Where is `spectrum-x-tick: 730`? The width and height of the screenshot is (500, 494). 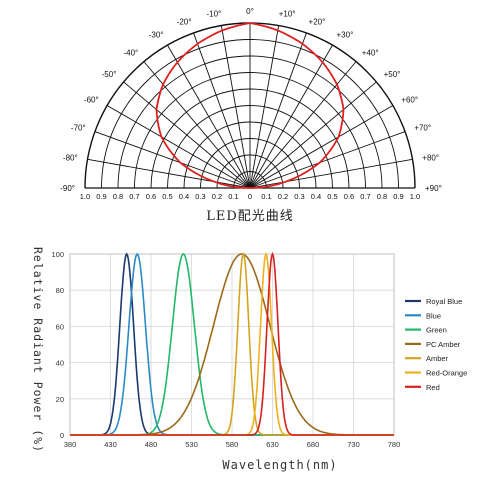
spectrum-x-tick: 730 is located at coordinates (353, 444).